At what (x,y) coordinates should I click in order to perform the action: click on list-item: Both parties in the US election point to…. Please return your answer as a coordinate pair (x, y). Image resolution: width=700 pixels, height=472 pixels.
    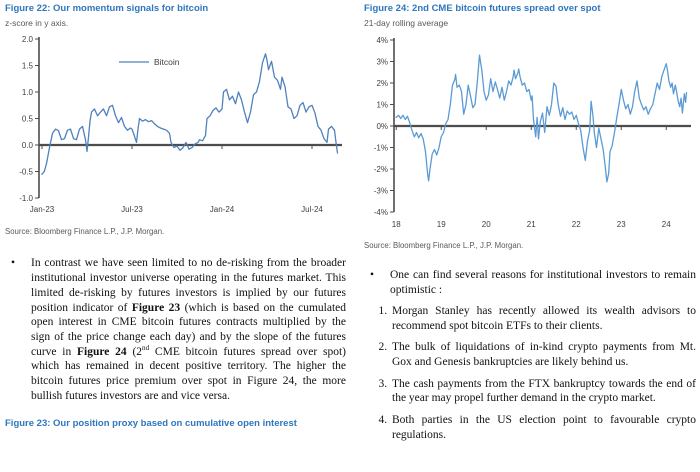
    Looking at the image, I should click on (543, 427).